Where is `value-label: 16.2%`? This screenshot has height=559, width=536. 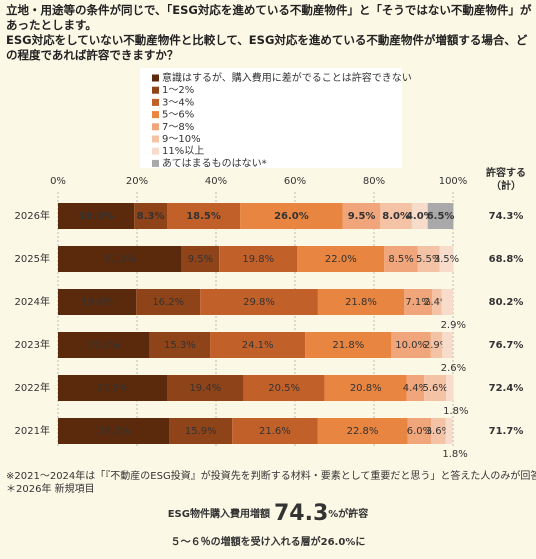 value-label: 16.2% is located at coordinates (168, 302).